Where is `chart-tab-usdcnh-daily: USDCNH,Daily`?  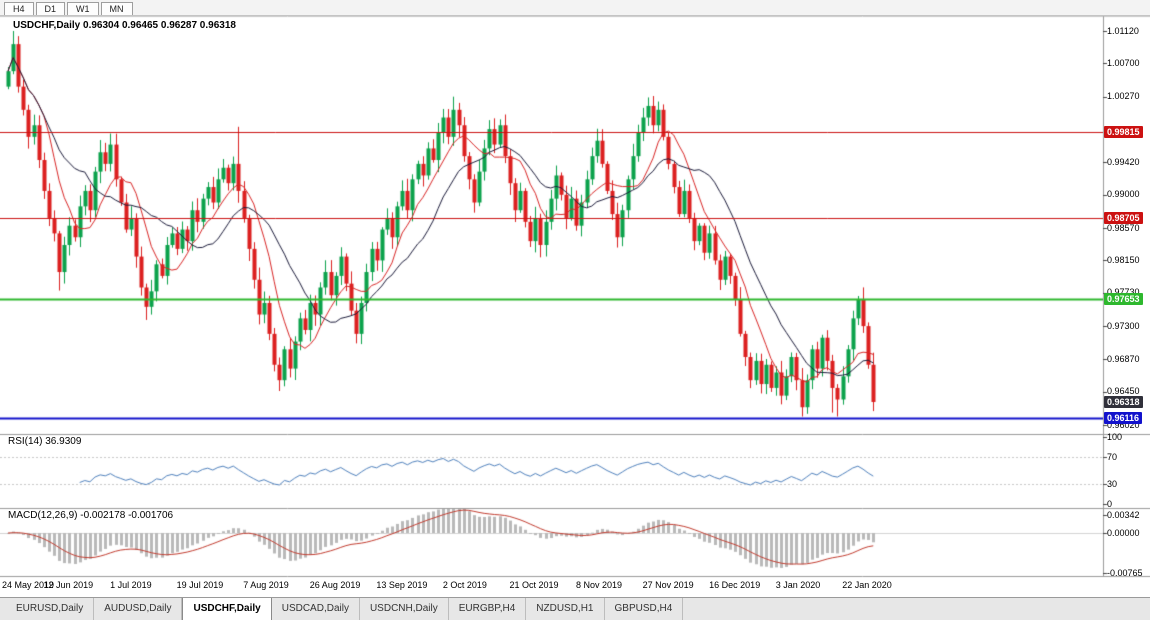
chart-tab-usdcnh-daily: USDCNH,Daily is located at coordinates (404, 609).